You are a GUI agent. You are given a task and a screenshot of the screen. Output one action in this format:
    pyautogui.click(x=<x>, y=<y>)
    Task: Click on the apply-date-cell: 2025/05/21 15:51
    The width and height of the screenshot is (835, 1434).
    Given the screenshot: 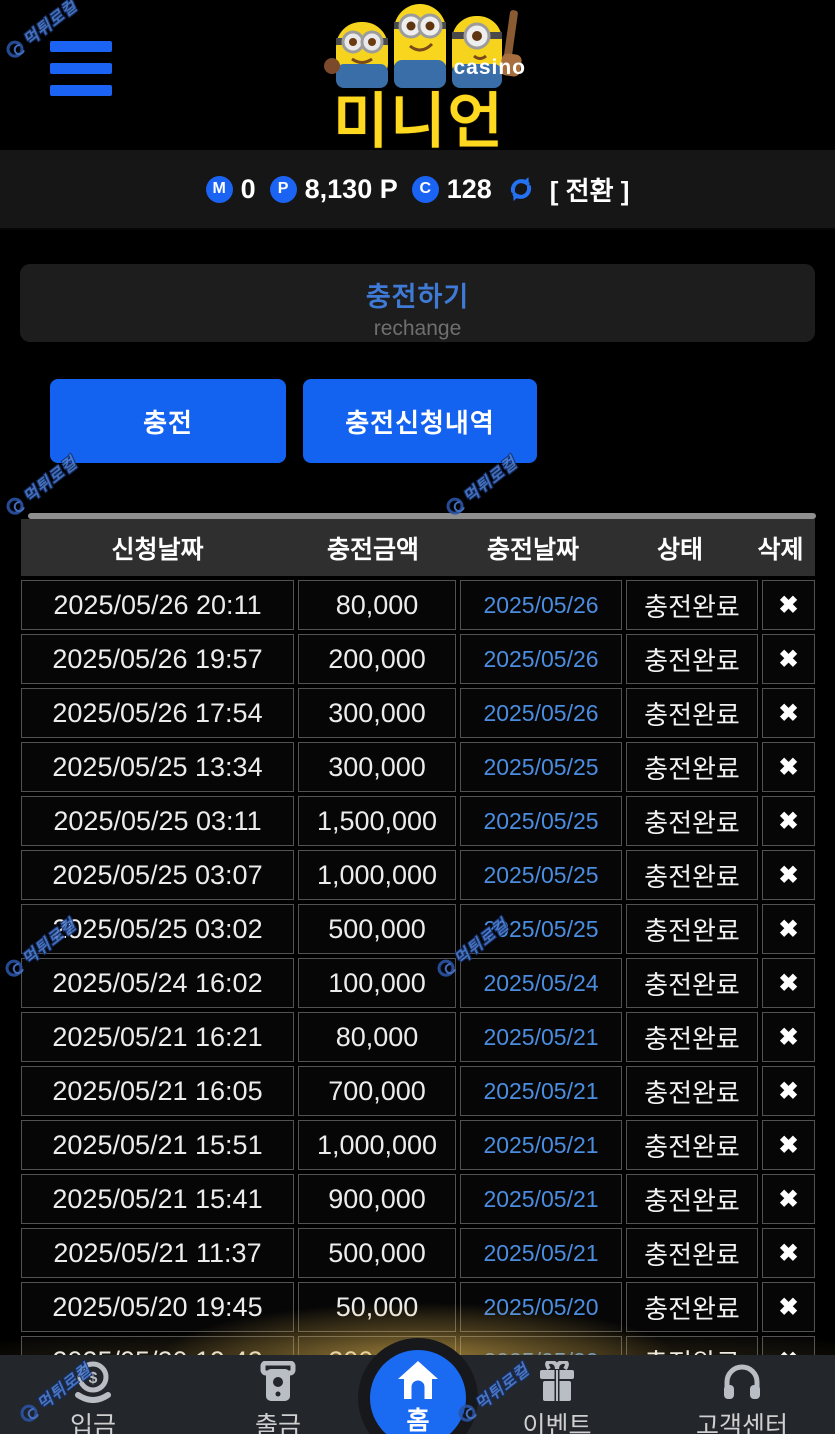 What is the action you would take?
    pyautogui.click(x=157, y=1145)
    